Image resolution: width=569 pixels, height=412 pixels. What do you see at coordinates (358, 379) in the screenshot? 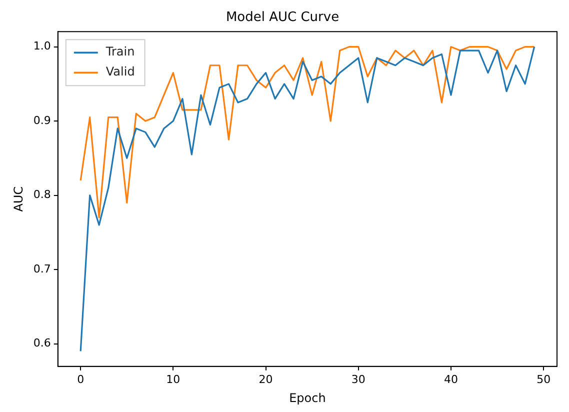
I see `x-tick-label: 30` at bounding box center [358, 379].